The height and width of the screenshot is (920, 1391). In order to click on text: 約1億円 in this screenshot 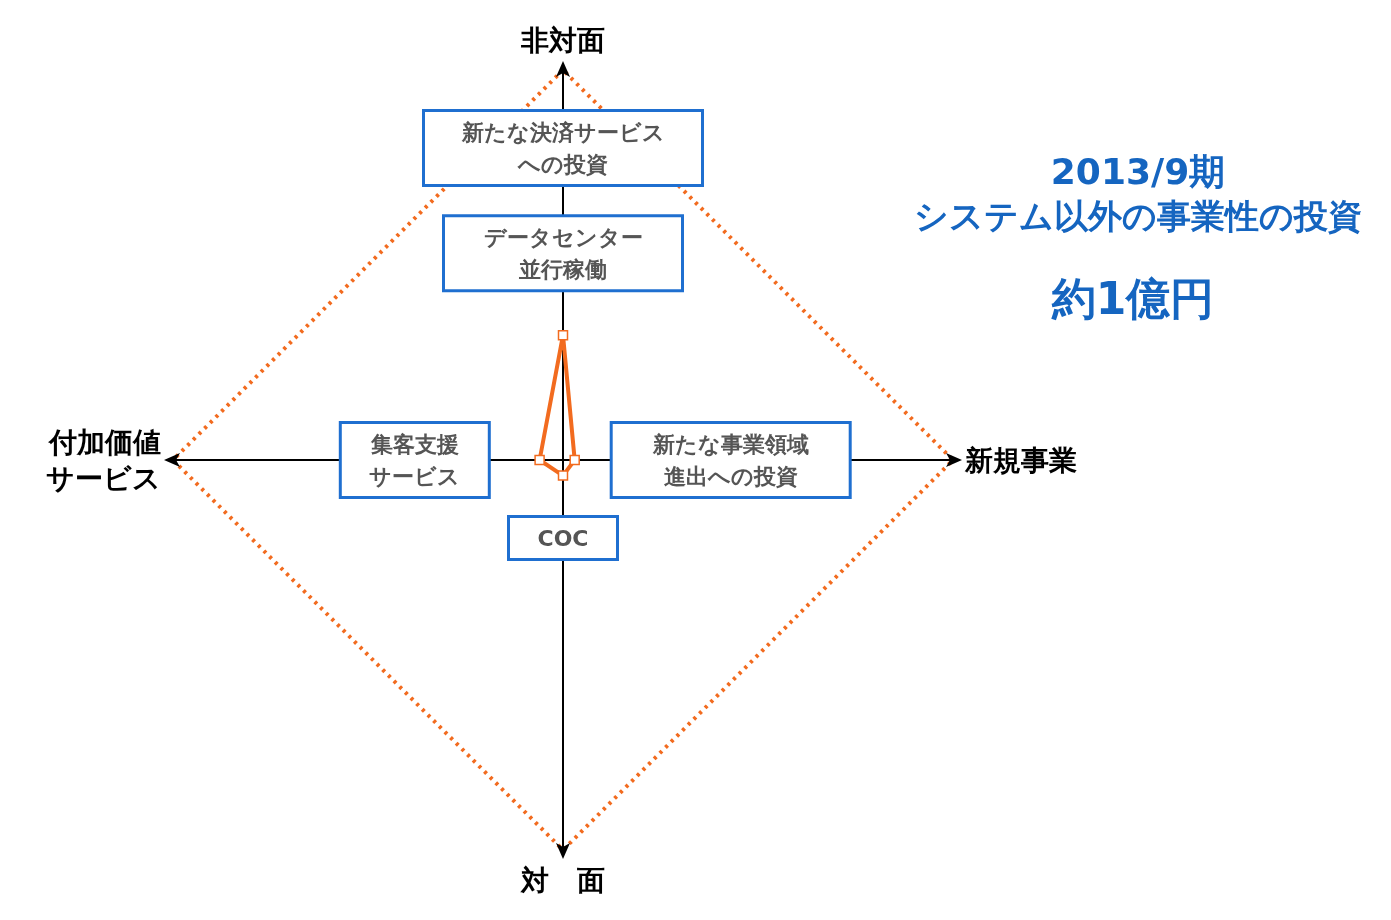, I will do `click(1132, 298)`.